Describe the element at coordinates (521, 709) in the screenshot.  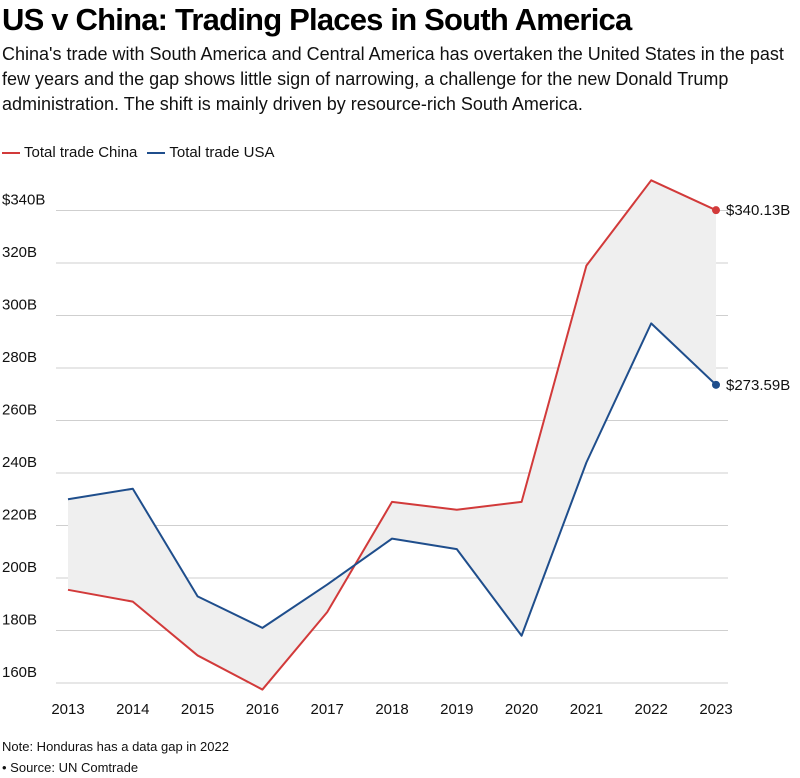
I see `x-tick-label: 2020` at that location.